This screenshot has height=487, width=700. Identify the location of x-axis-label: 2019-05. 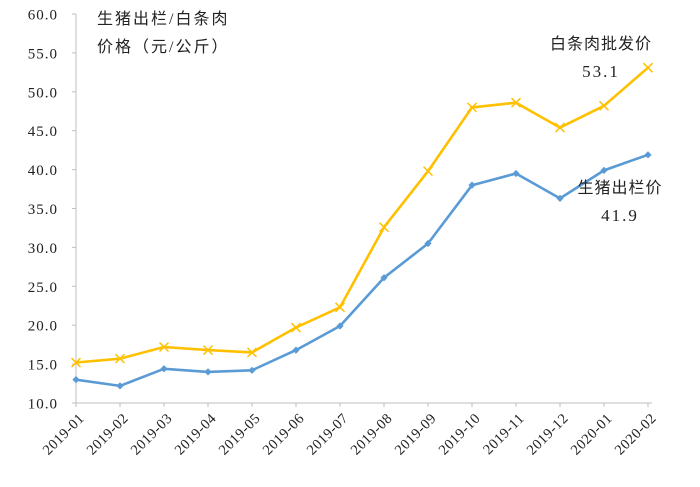
(240, 435).